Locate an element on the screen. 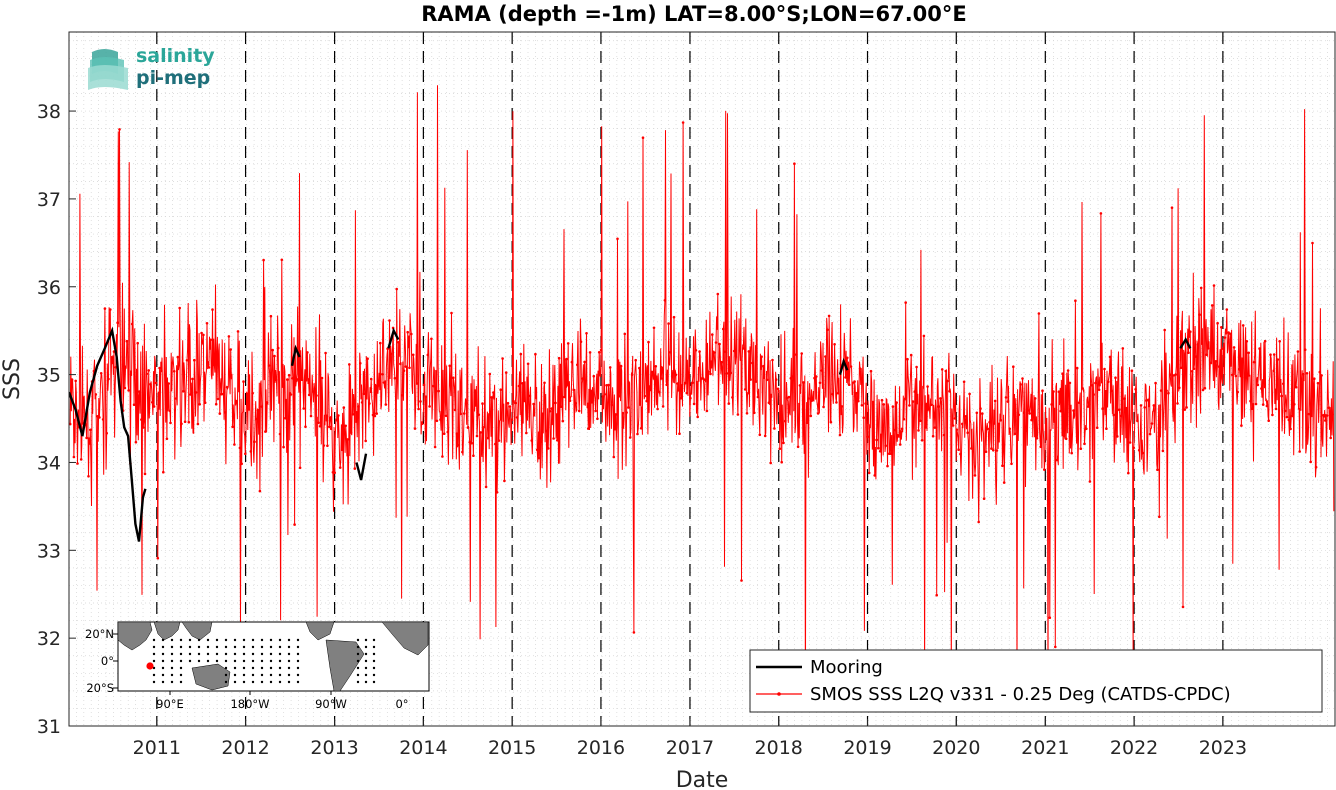 The image size is (1336, 790). inset-land-australia is located at coordinates (211, 677).